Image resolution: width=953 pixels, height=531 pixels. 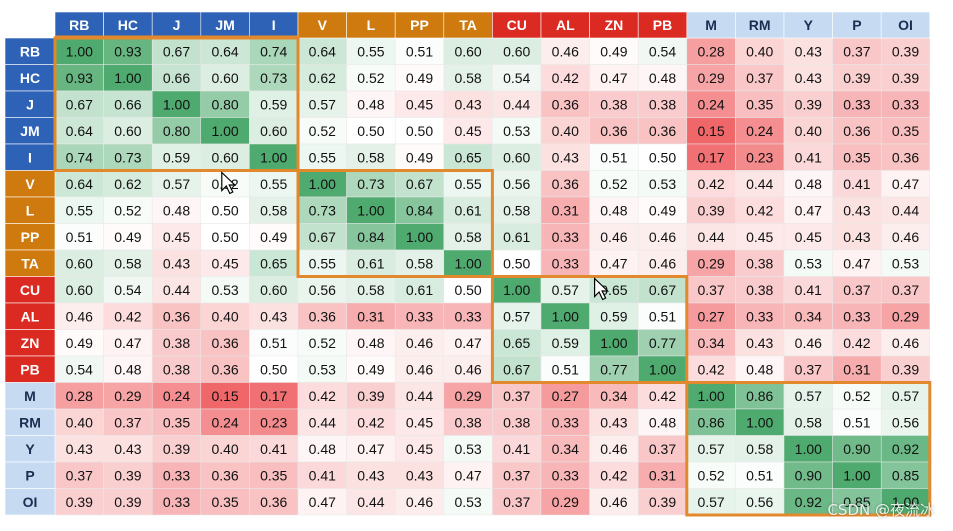 I want to click on cell-value: 0.29, so click(x=710, y=78).